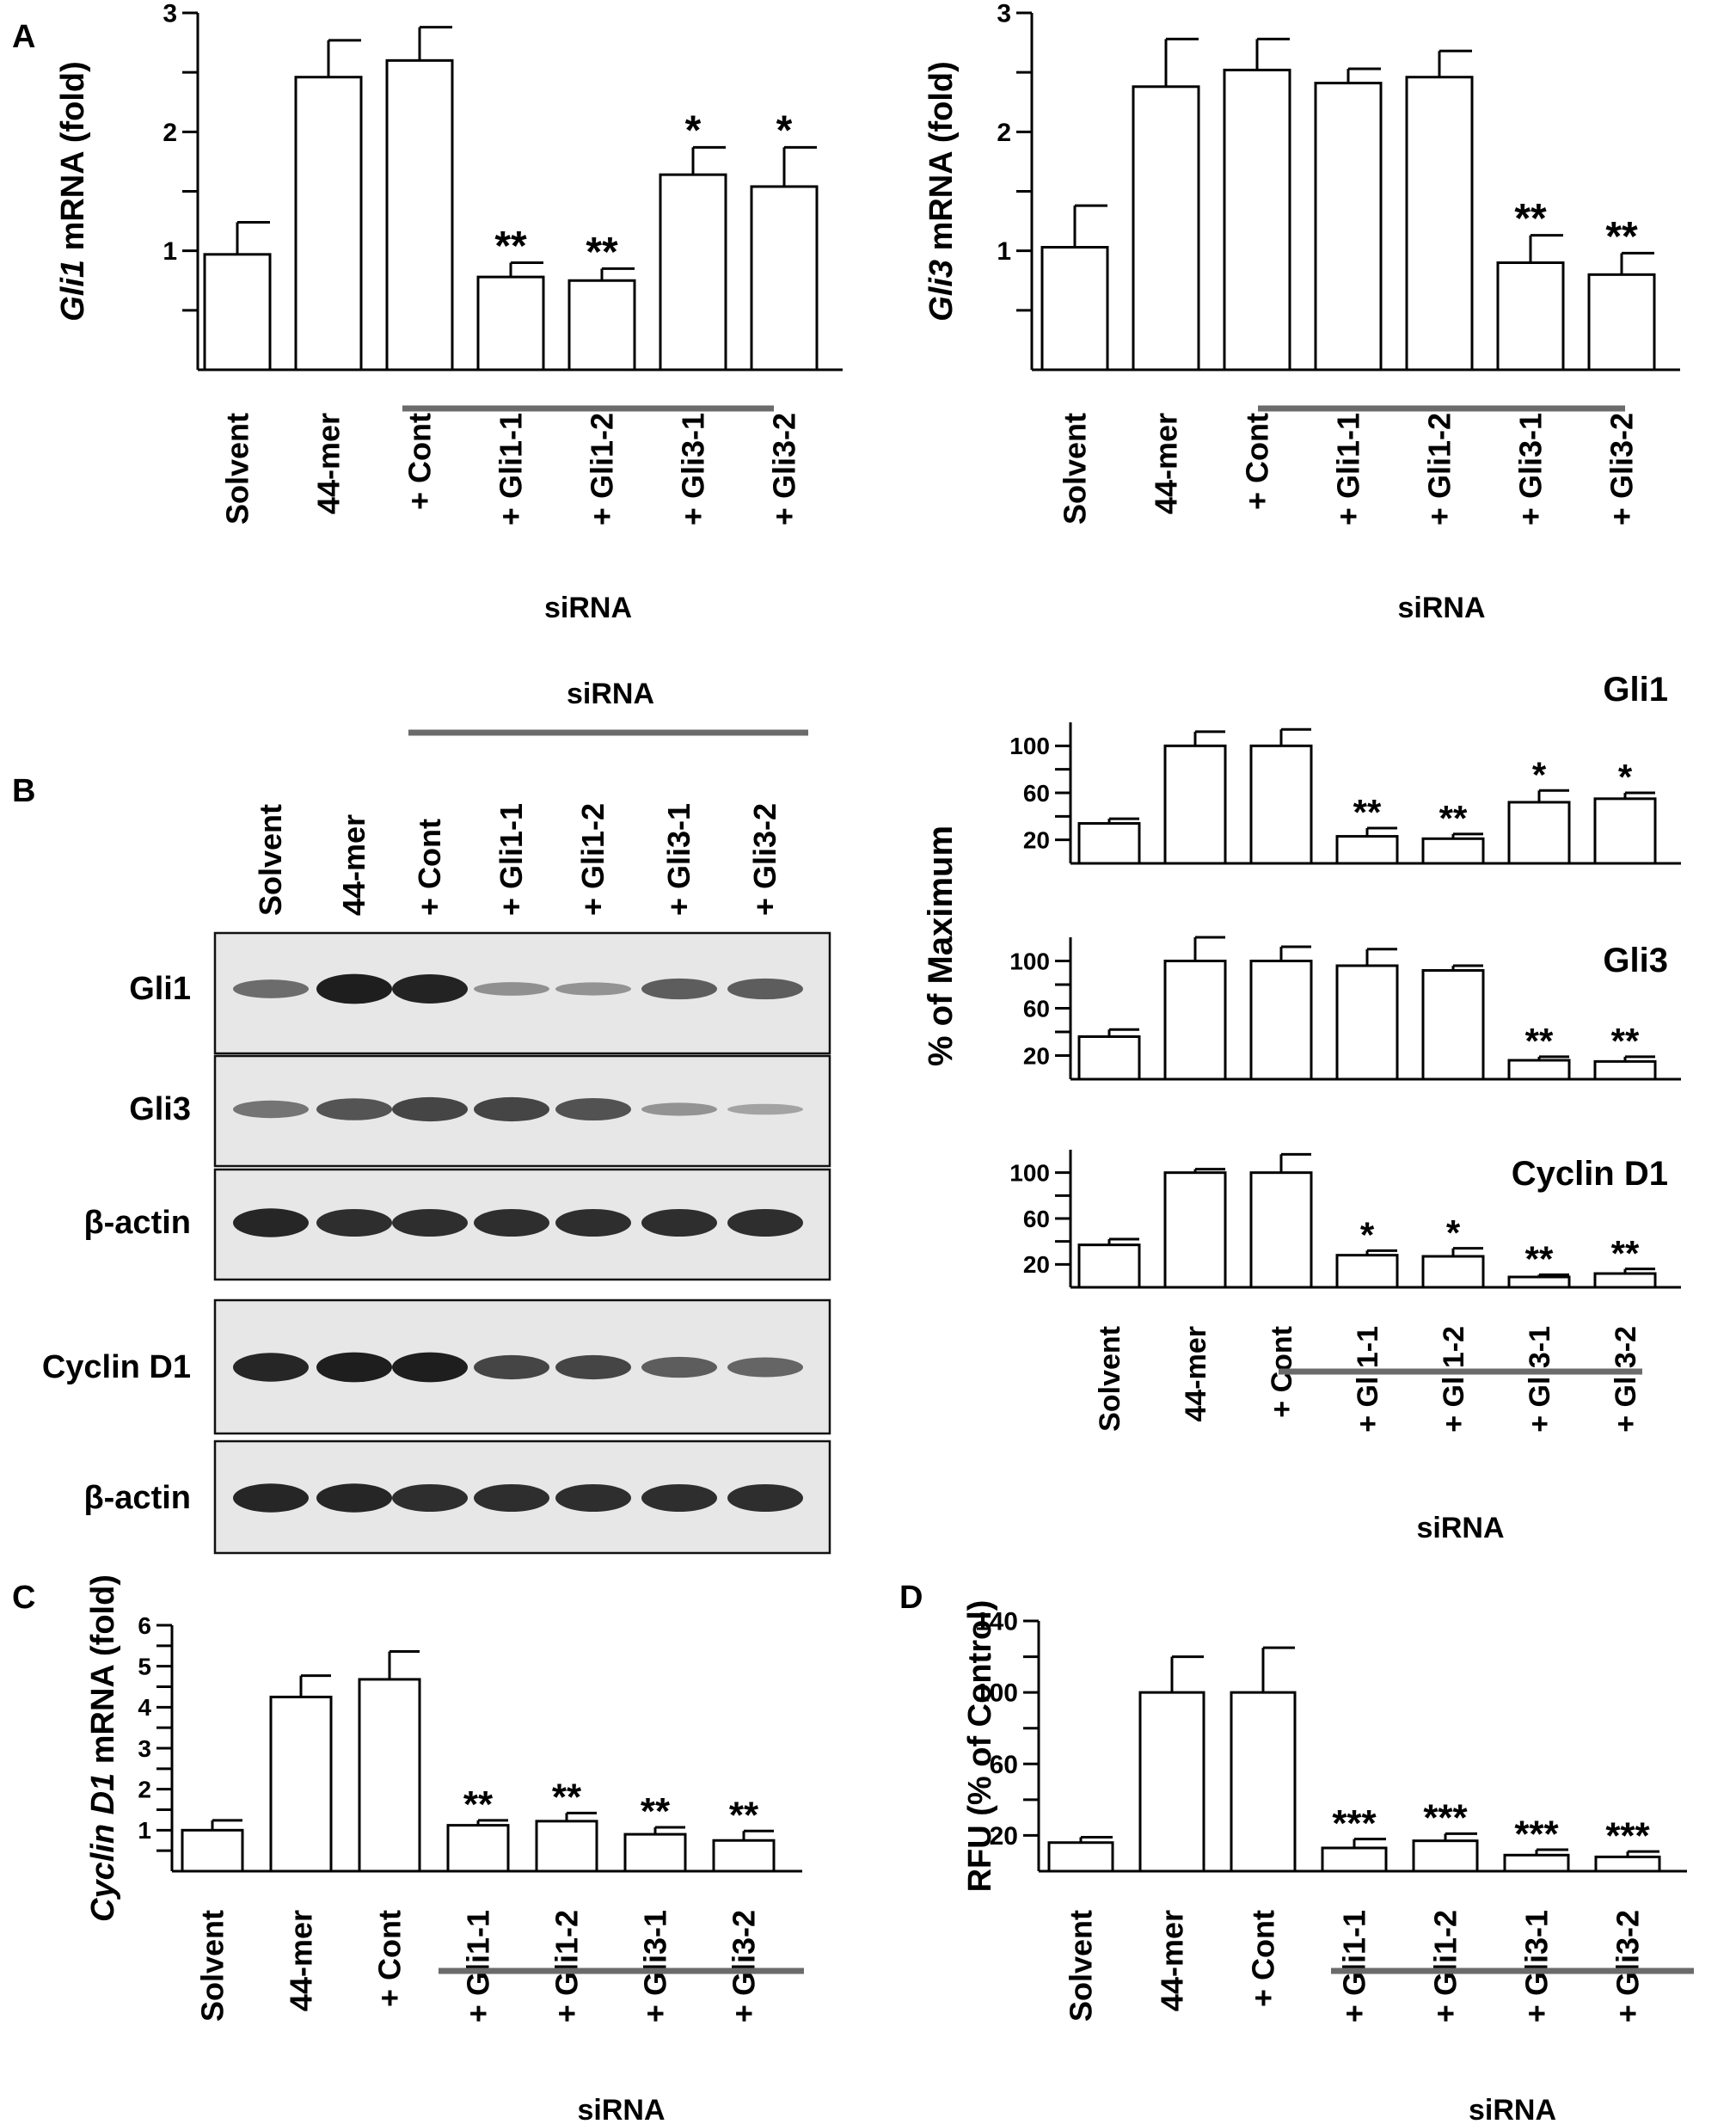  I want to click on y-tick-label: 3, so click(145, 1748).